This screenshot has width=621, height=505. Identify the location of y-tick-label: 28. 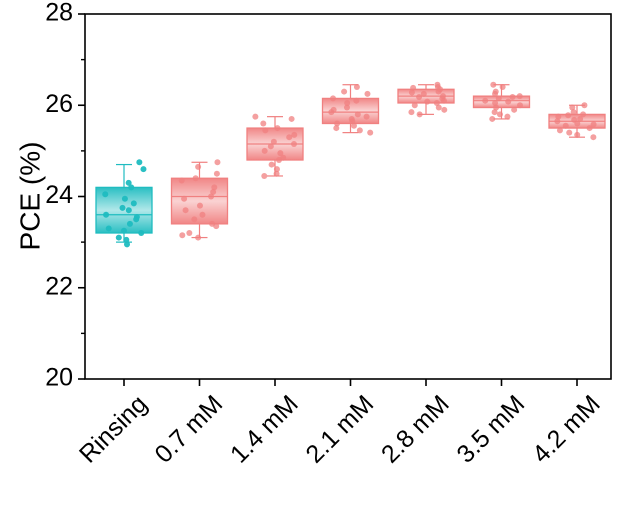
(59, 13).